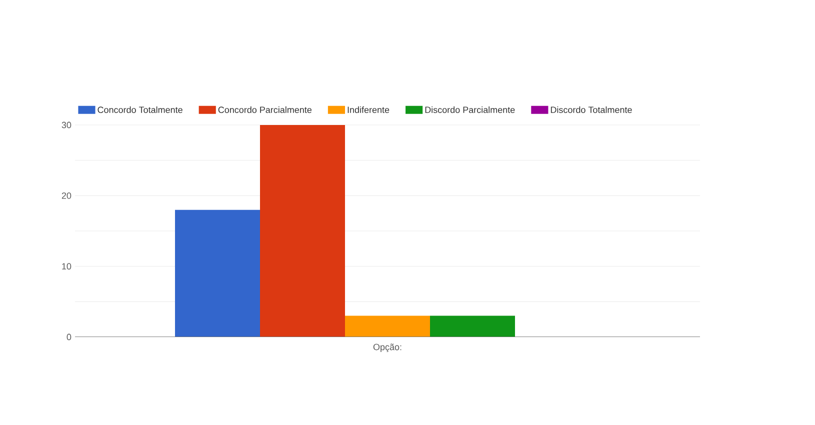 The image size is (815, 425). I want to click on legend-label: Concordo Parcialmente, so click(265, 110).